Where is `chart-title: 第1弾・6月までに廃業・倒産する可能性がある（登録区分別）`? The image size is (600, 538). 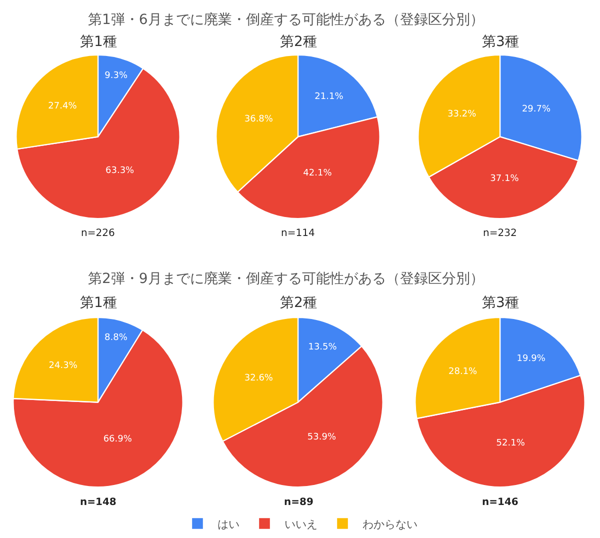
chart-title: 第1弾・6月までに廃業・倒産する可能性がある（登録区分別） is located at coordinates (286, 20).